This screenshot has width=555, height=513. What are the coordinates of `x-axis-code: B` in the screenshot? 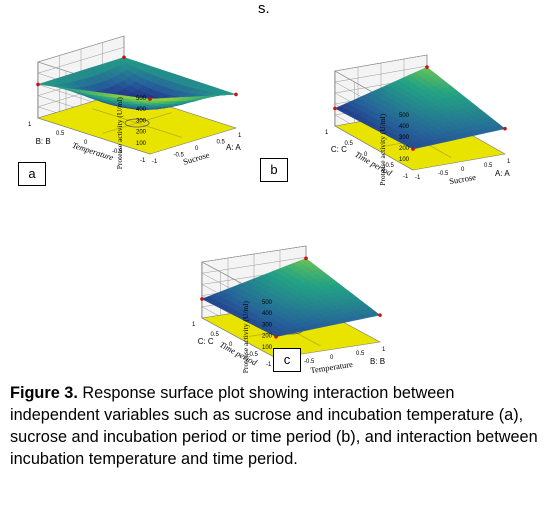 It's located at (377, 361).